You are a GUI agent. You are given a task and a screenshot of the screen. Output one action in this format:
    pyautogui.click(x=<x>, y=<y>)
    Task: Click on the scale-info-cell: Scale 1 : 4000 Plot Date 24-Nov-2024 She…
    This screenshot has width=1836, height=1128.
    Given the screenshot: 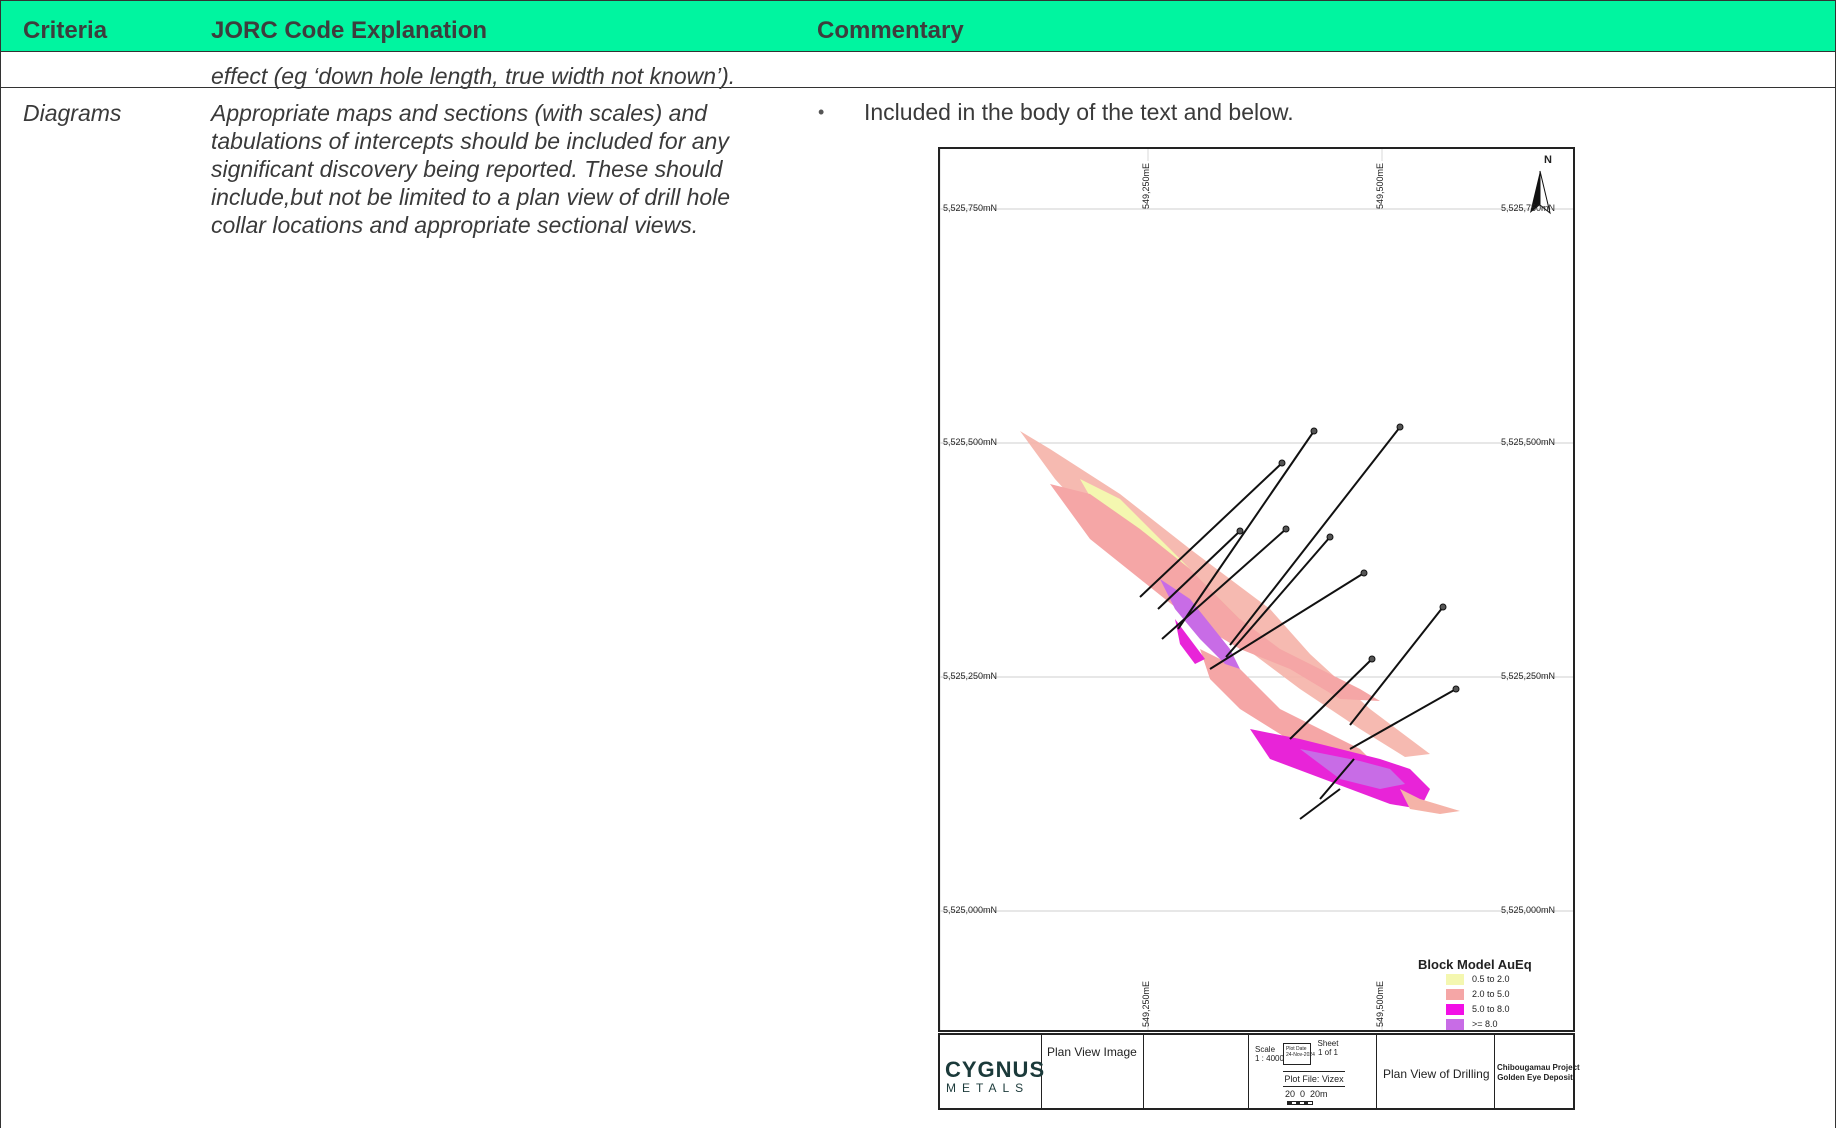 What is the action you would take?
    pyautogui.click(x=1313, y=1071)
    